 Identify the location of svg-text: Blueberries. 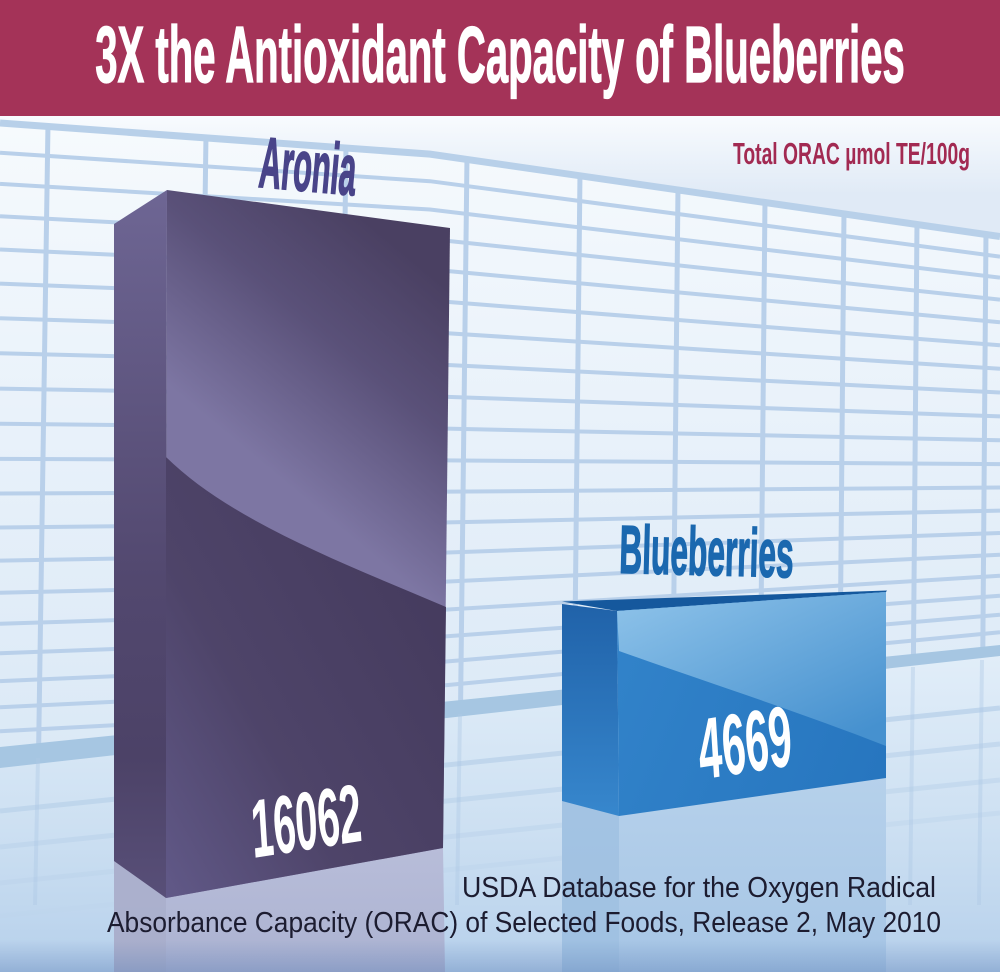
(706, 552).